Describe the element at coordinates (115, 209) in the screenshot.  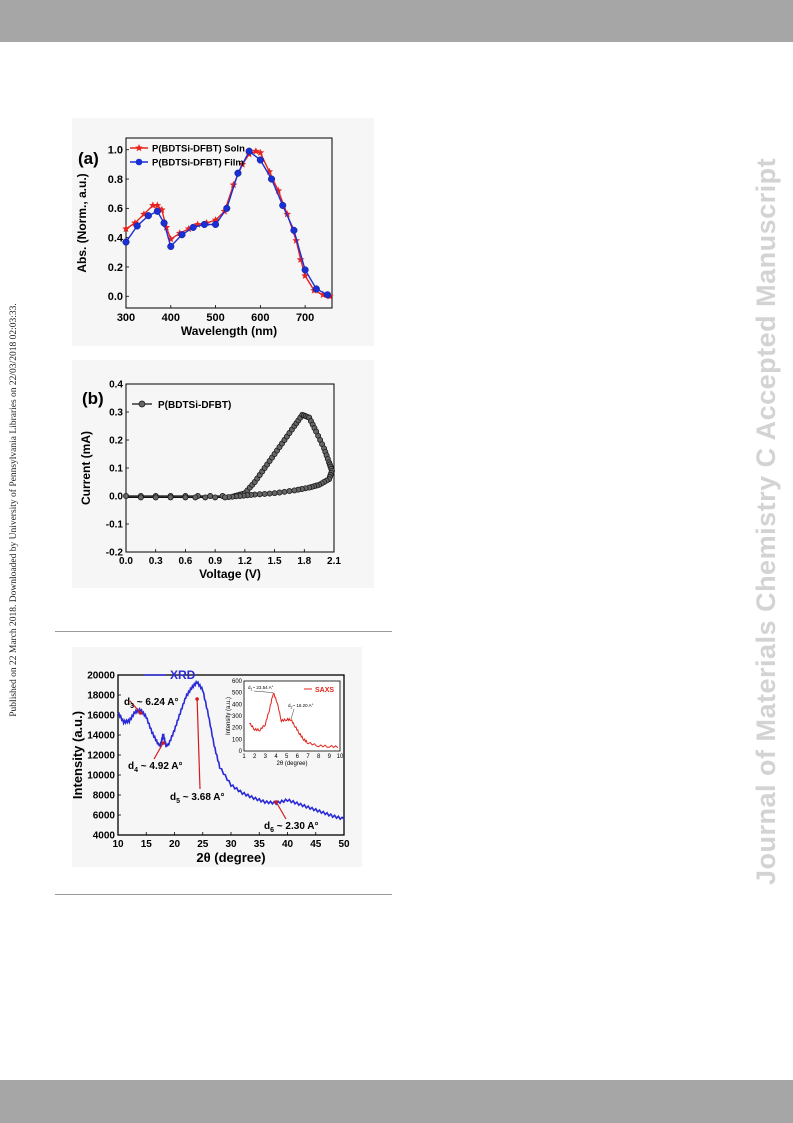
I see `abs-y-tick-label: 0.6` at that location.